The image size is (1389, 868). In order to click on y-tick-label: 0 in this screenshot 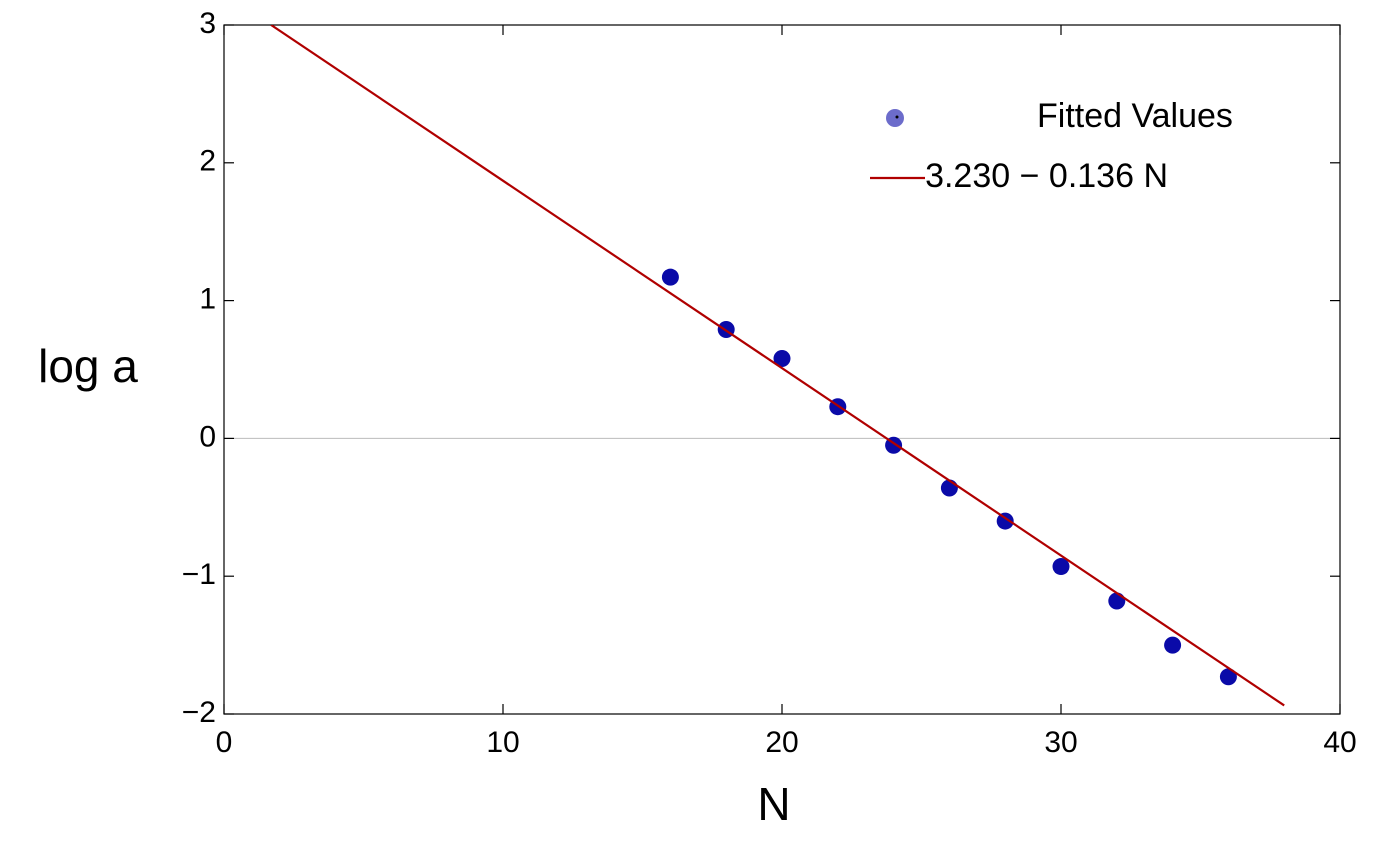, I will do `click(207, 436)`.